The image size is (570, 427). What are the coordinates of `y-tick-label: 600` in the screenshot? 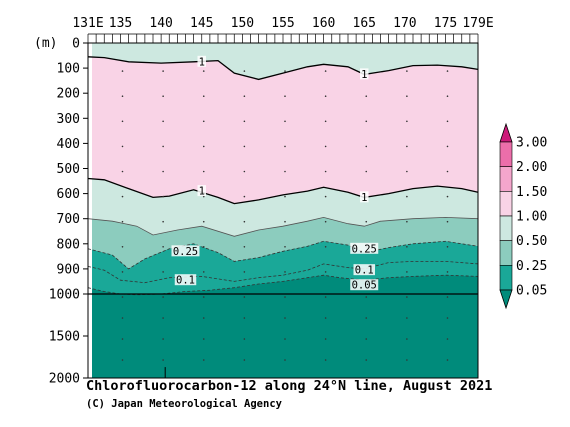 It's located at (68, 194).